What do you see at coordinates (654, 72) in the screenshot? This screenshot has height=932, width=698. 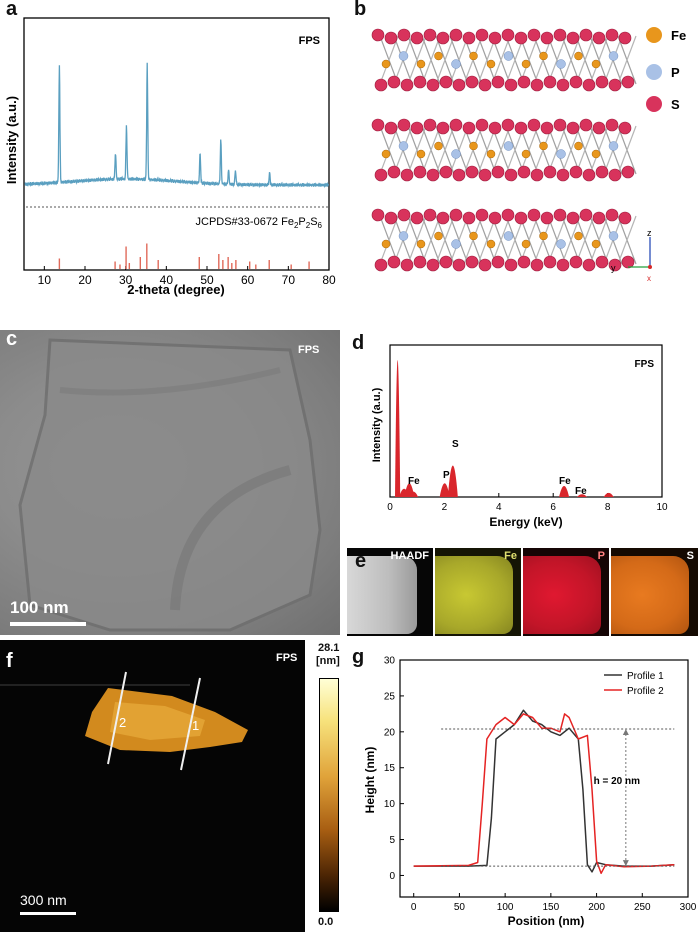 I see `legend-p-atom` at bounding box center [654, 72].